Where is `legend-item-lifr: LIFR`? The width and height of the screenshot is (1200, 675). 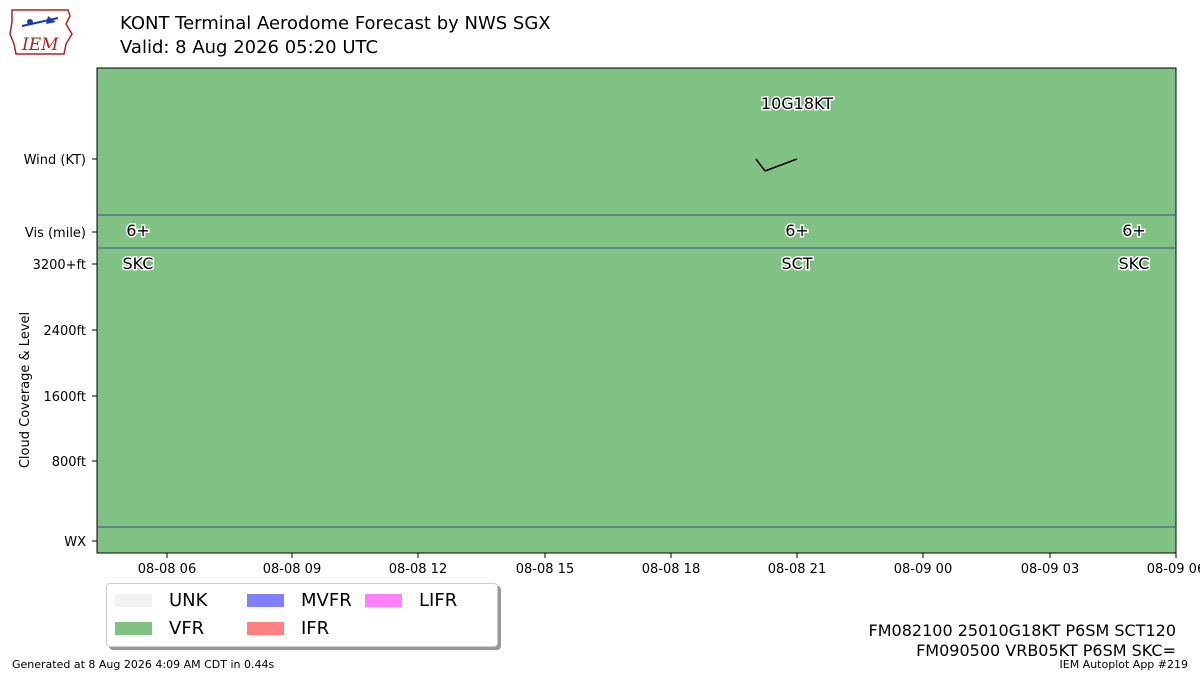 legend-item-lifr: LIFR is located at coordinates (411, 600).